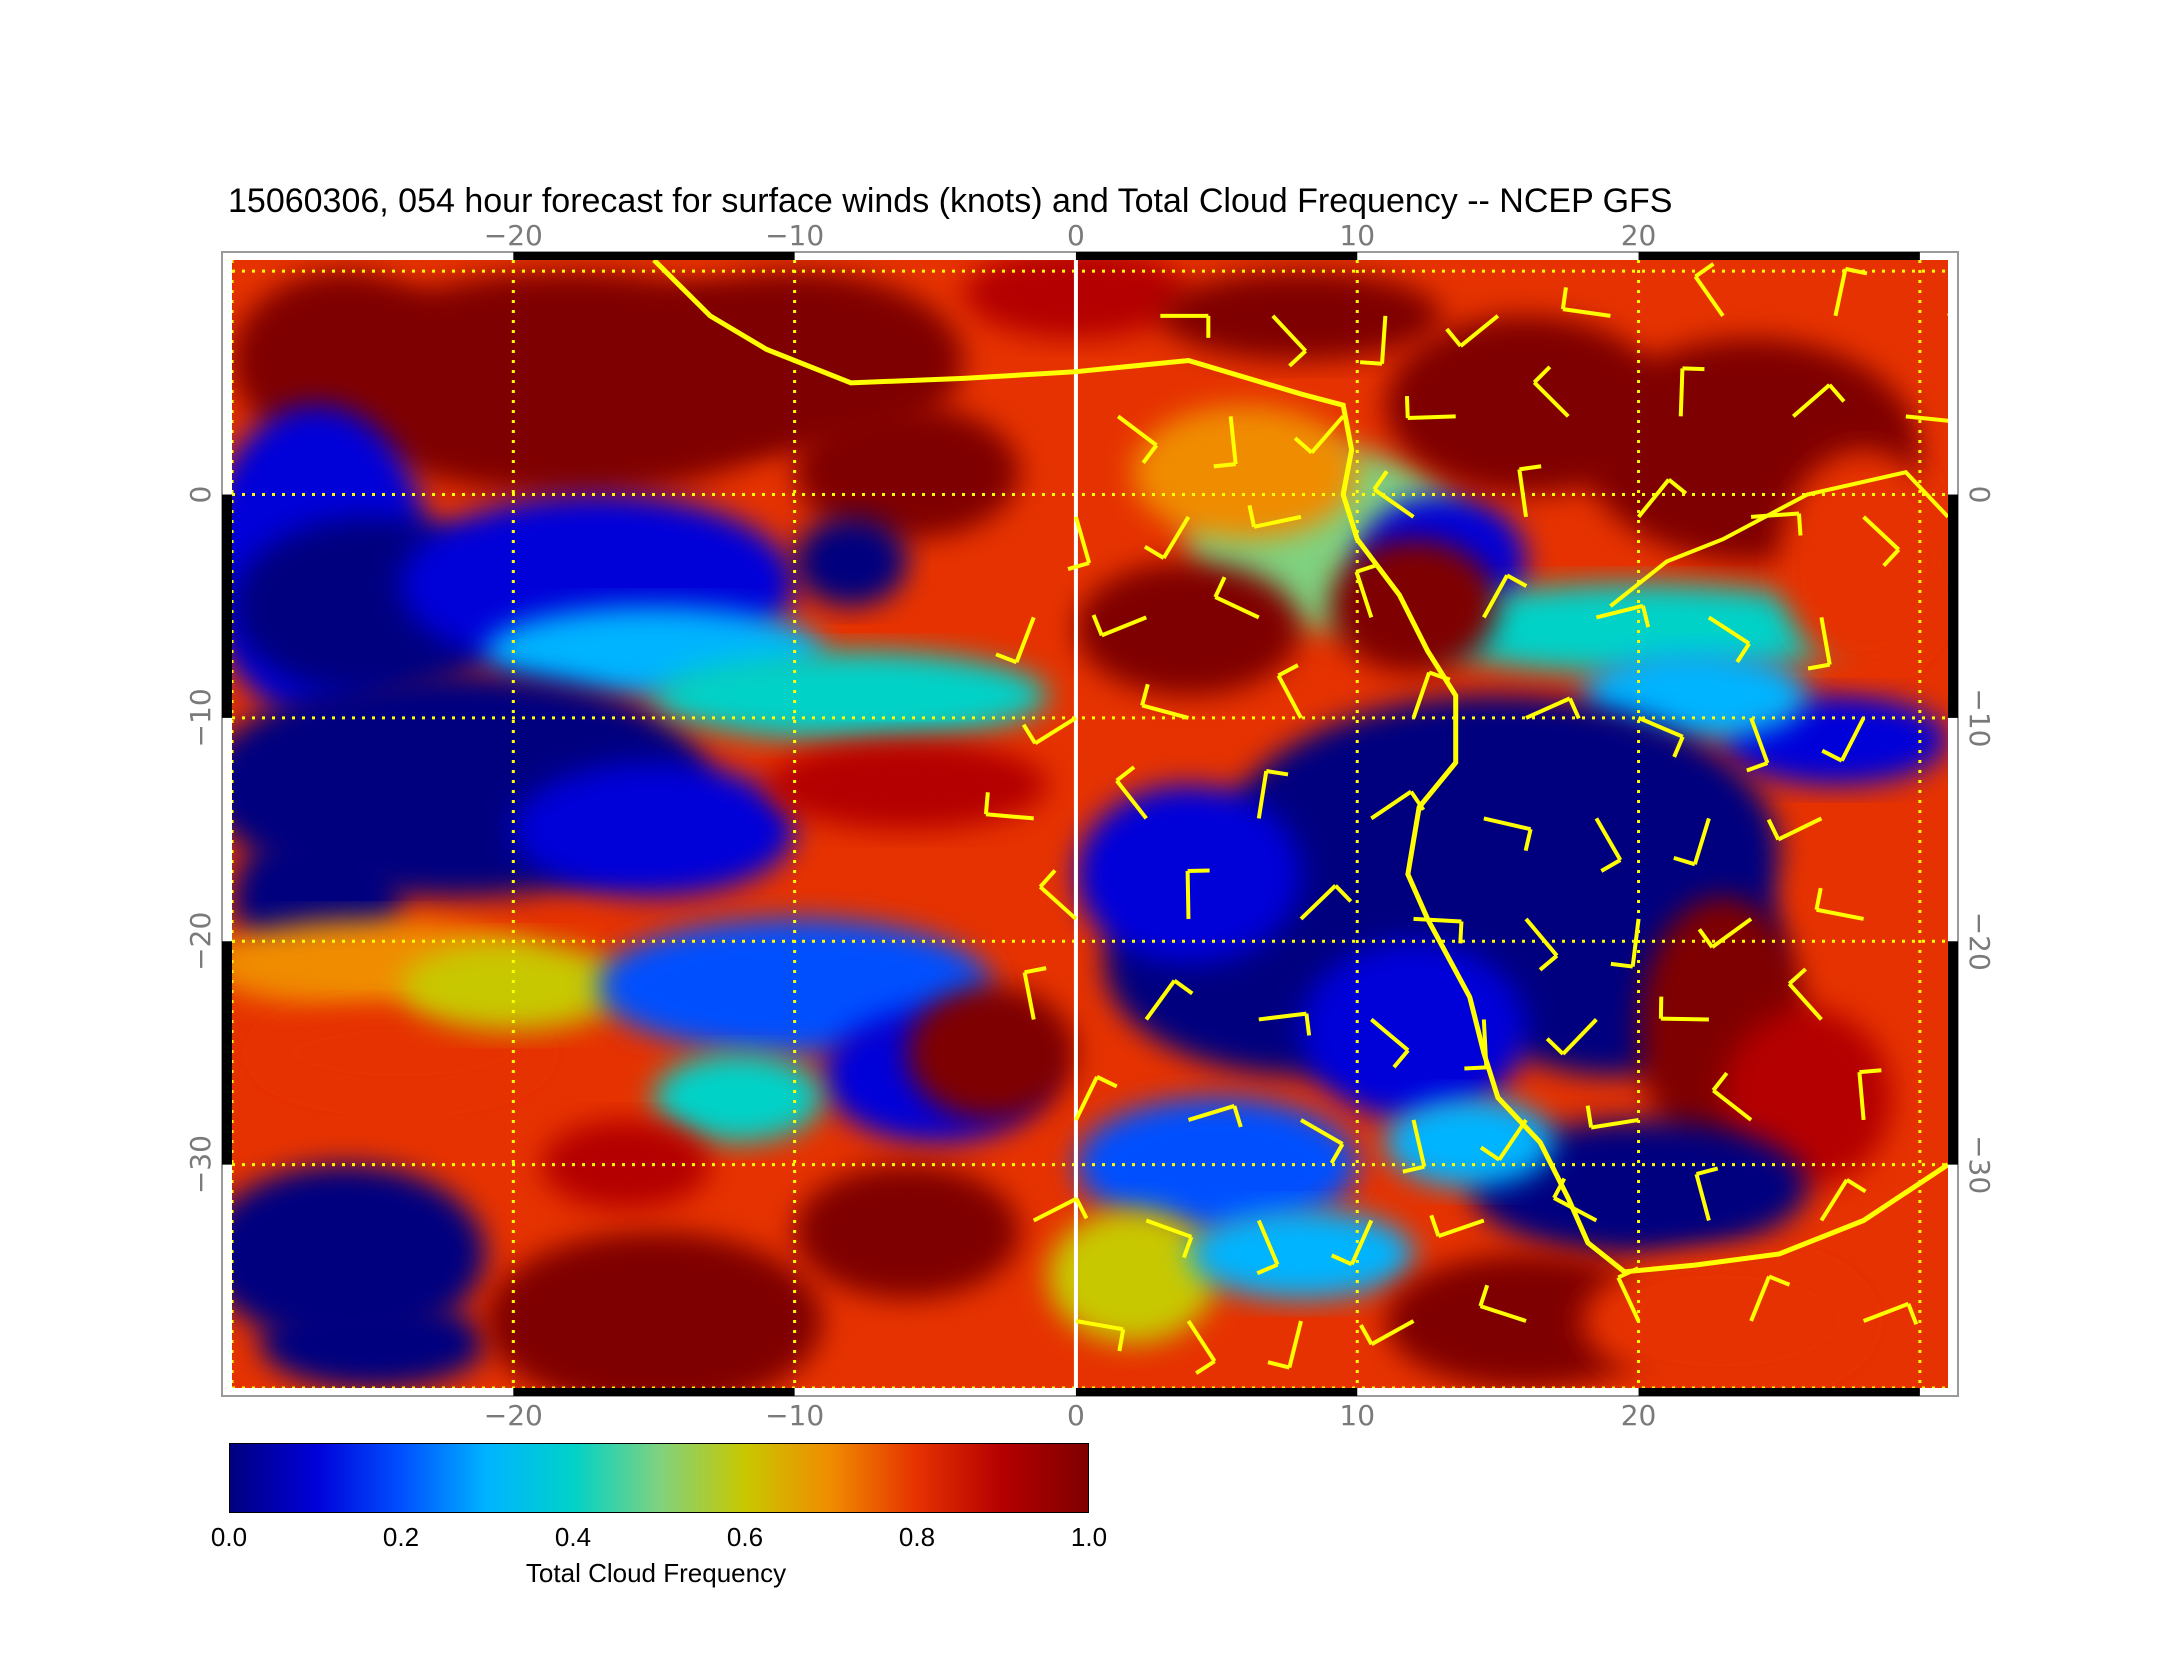  I want to click on y-tick-label-left: −20, so click(200, 941).